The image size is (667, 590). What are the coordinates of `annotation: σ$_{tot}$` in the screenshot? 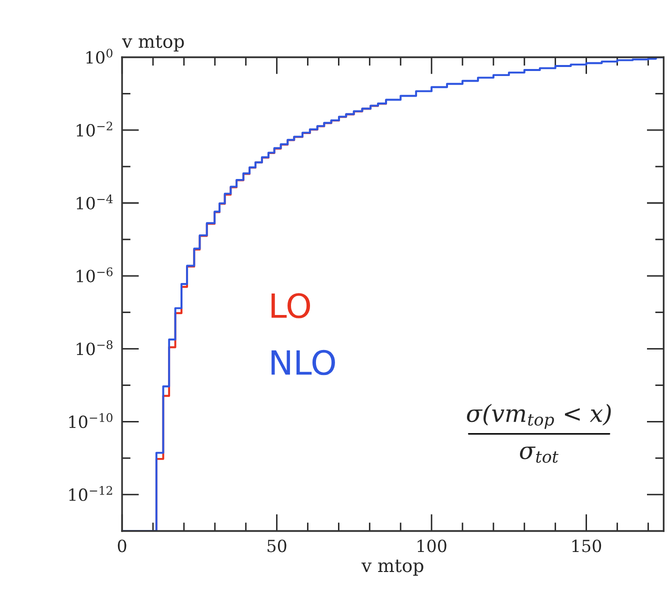 It's located at (539, 454).